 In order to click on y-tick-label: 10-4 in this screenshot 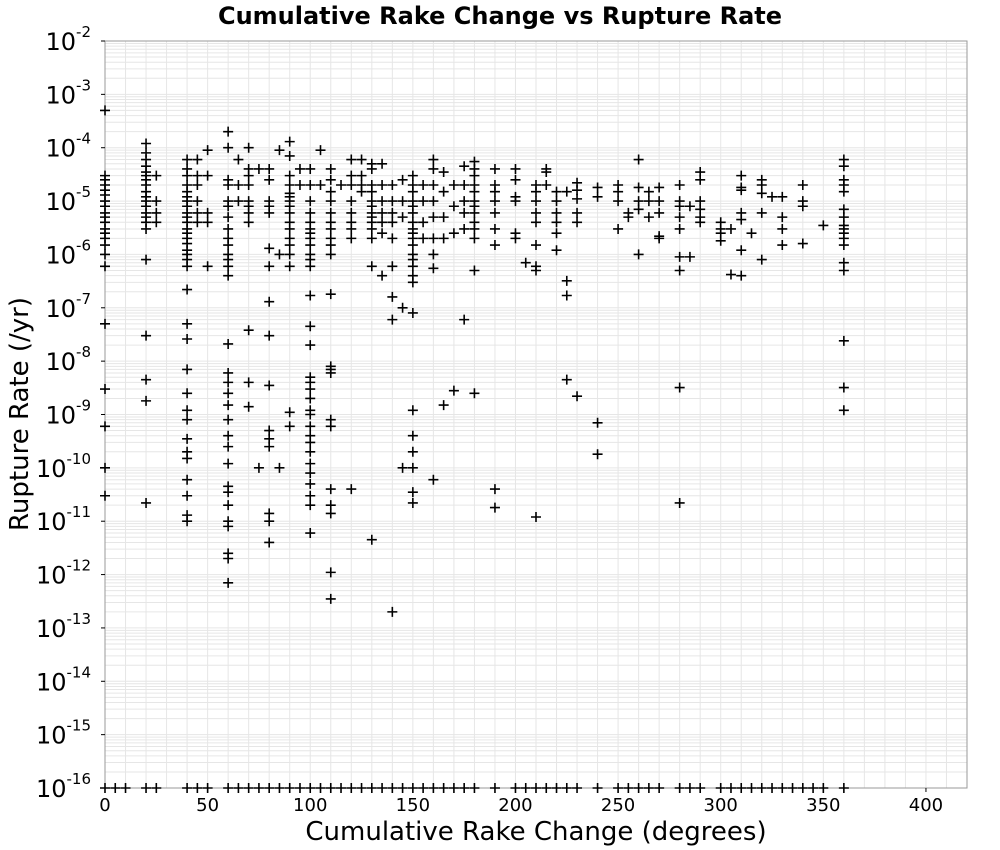, I will do `click(68, 146)`.